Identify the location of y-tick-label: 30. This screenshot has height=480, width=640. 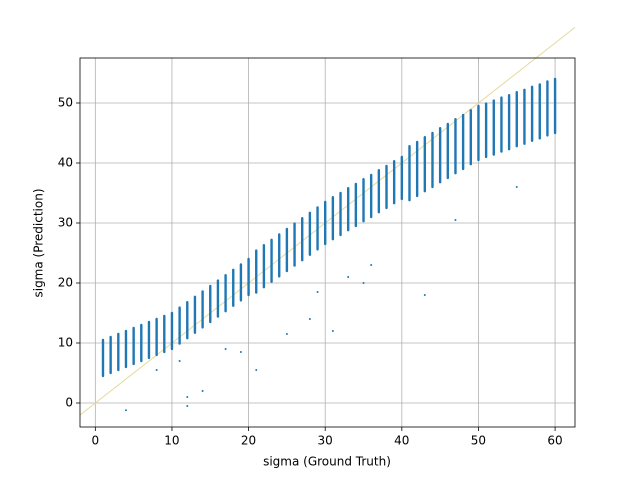
(65, 223).